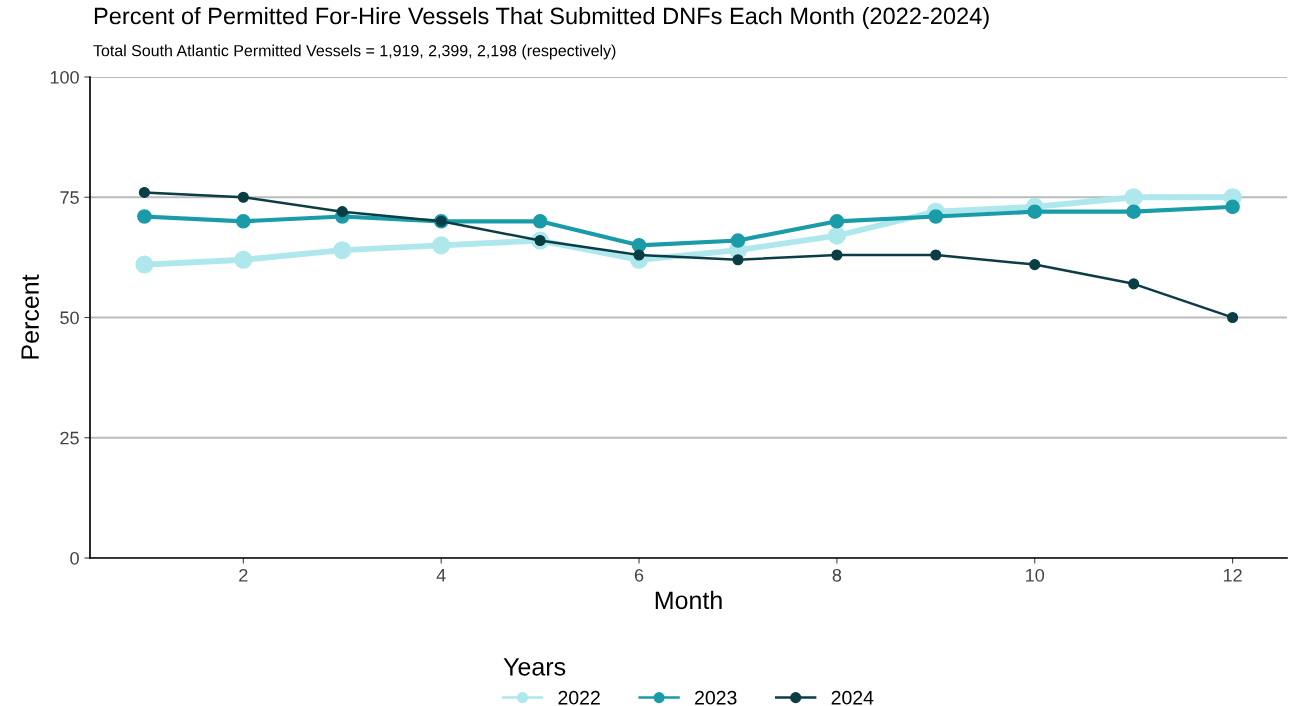 Image resolution: width=1291 pixels, height=706 pixels. I want to click on legend-label: 2022, so click(579, 697).